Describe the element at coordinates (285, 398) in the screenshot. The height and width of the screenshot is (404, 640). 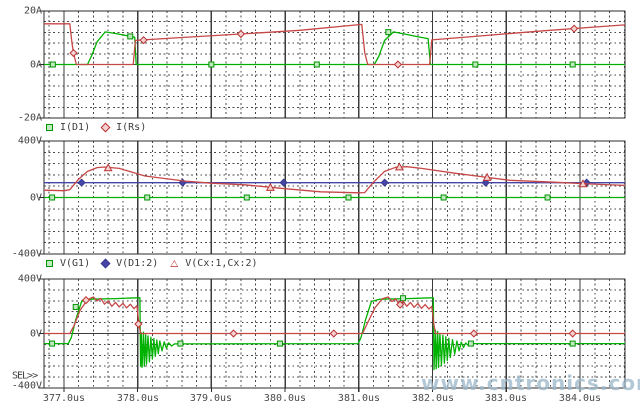
I see `x-tick-label: 380.0us` at that location.